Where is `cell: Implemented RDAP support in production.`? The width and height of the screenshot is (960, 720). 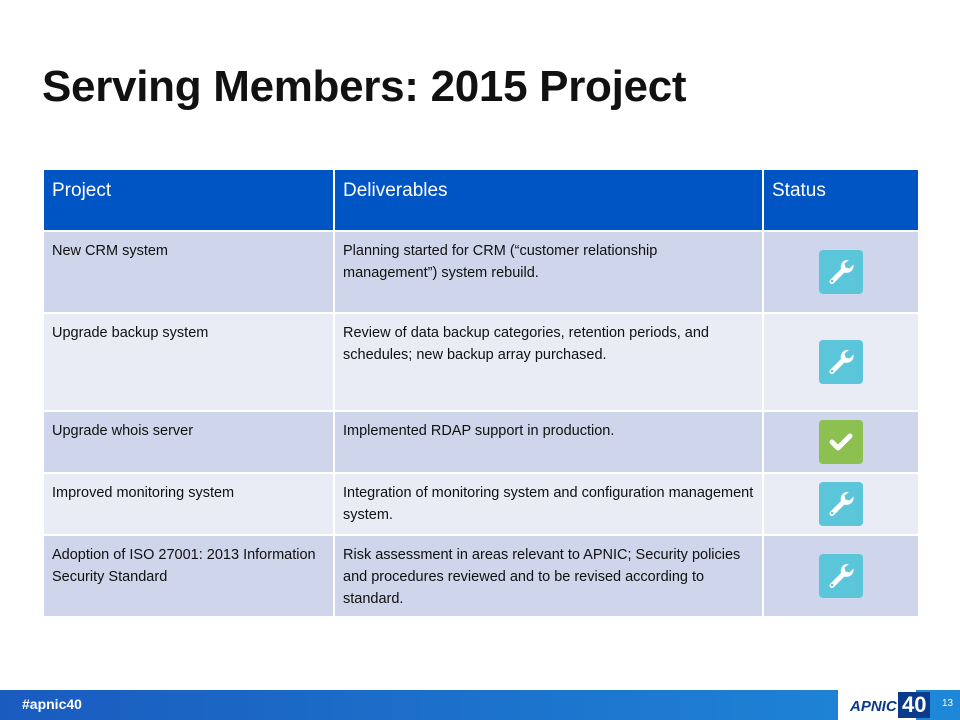 cell: Implemented RDAP support in production. is located at coordinates (548, 442).